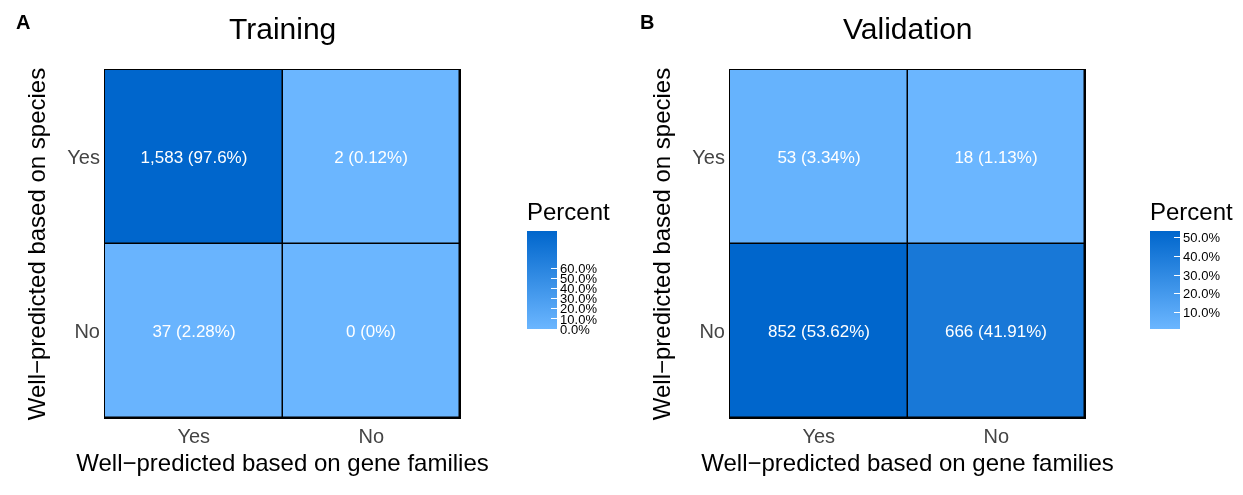 The height and width of the screenshot is (495, 1243). Describe the element at coordinates (194, 157) in the screenshot. I see `data-label: 1,583 (97.6%)` at that location.